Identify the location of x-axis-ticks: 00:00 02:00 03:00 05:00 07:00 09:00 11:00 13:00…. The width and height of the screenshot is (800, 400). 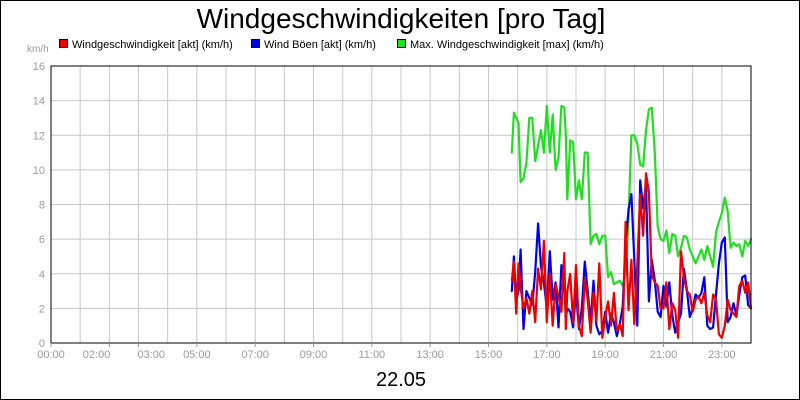
(386, 352).